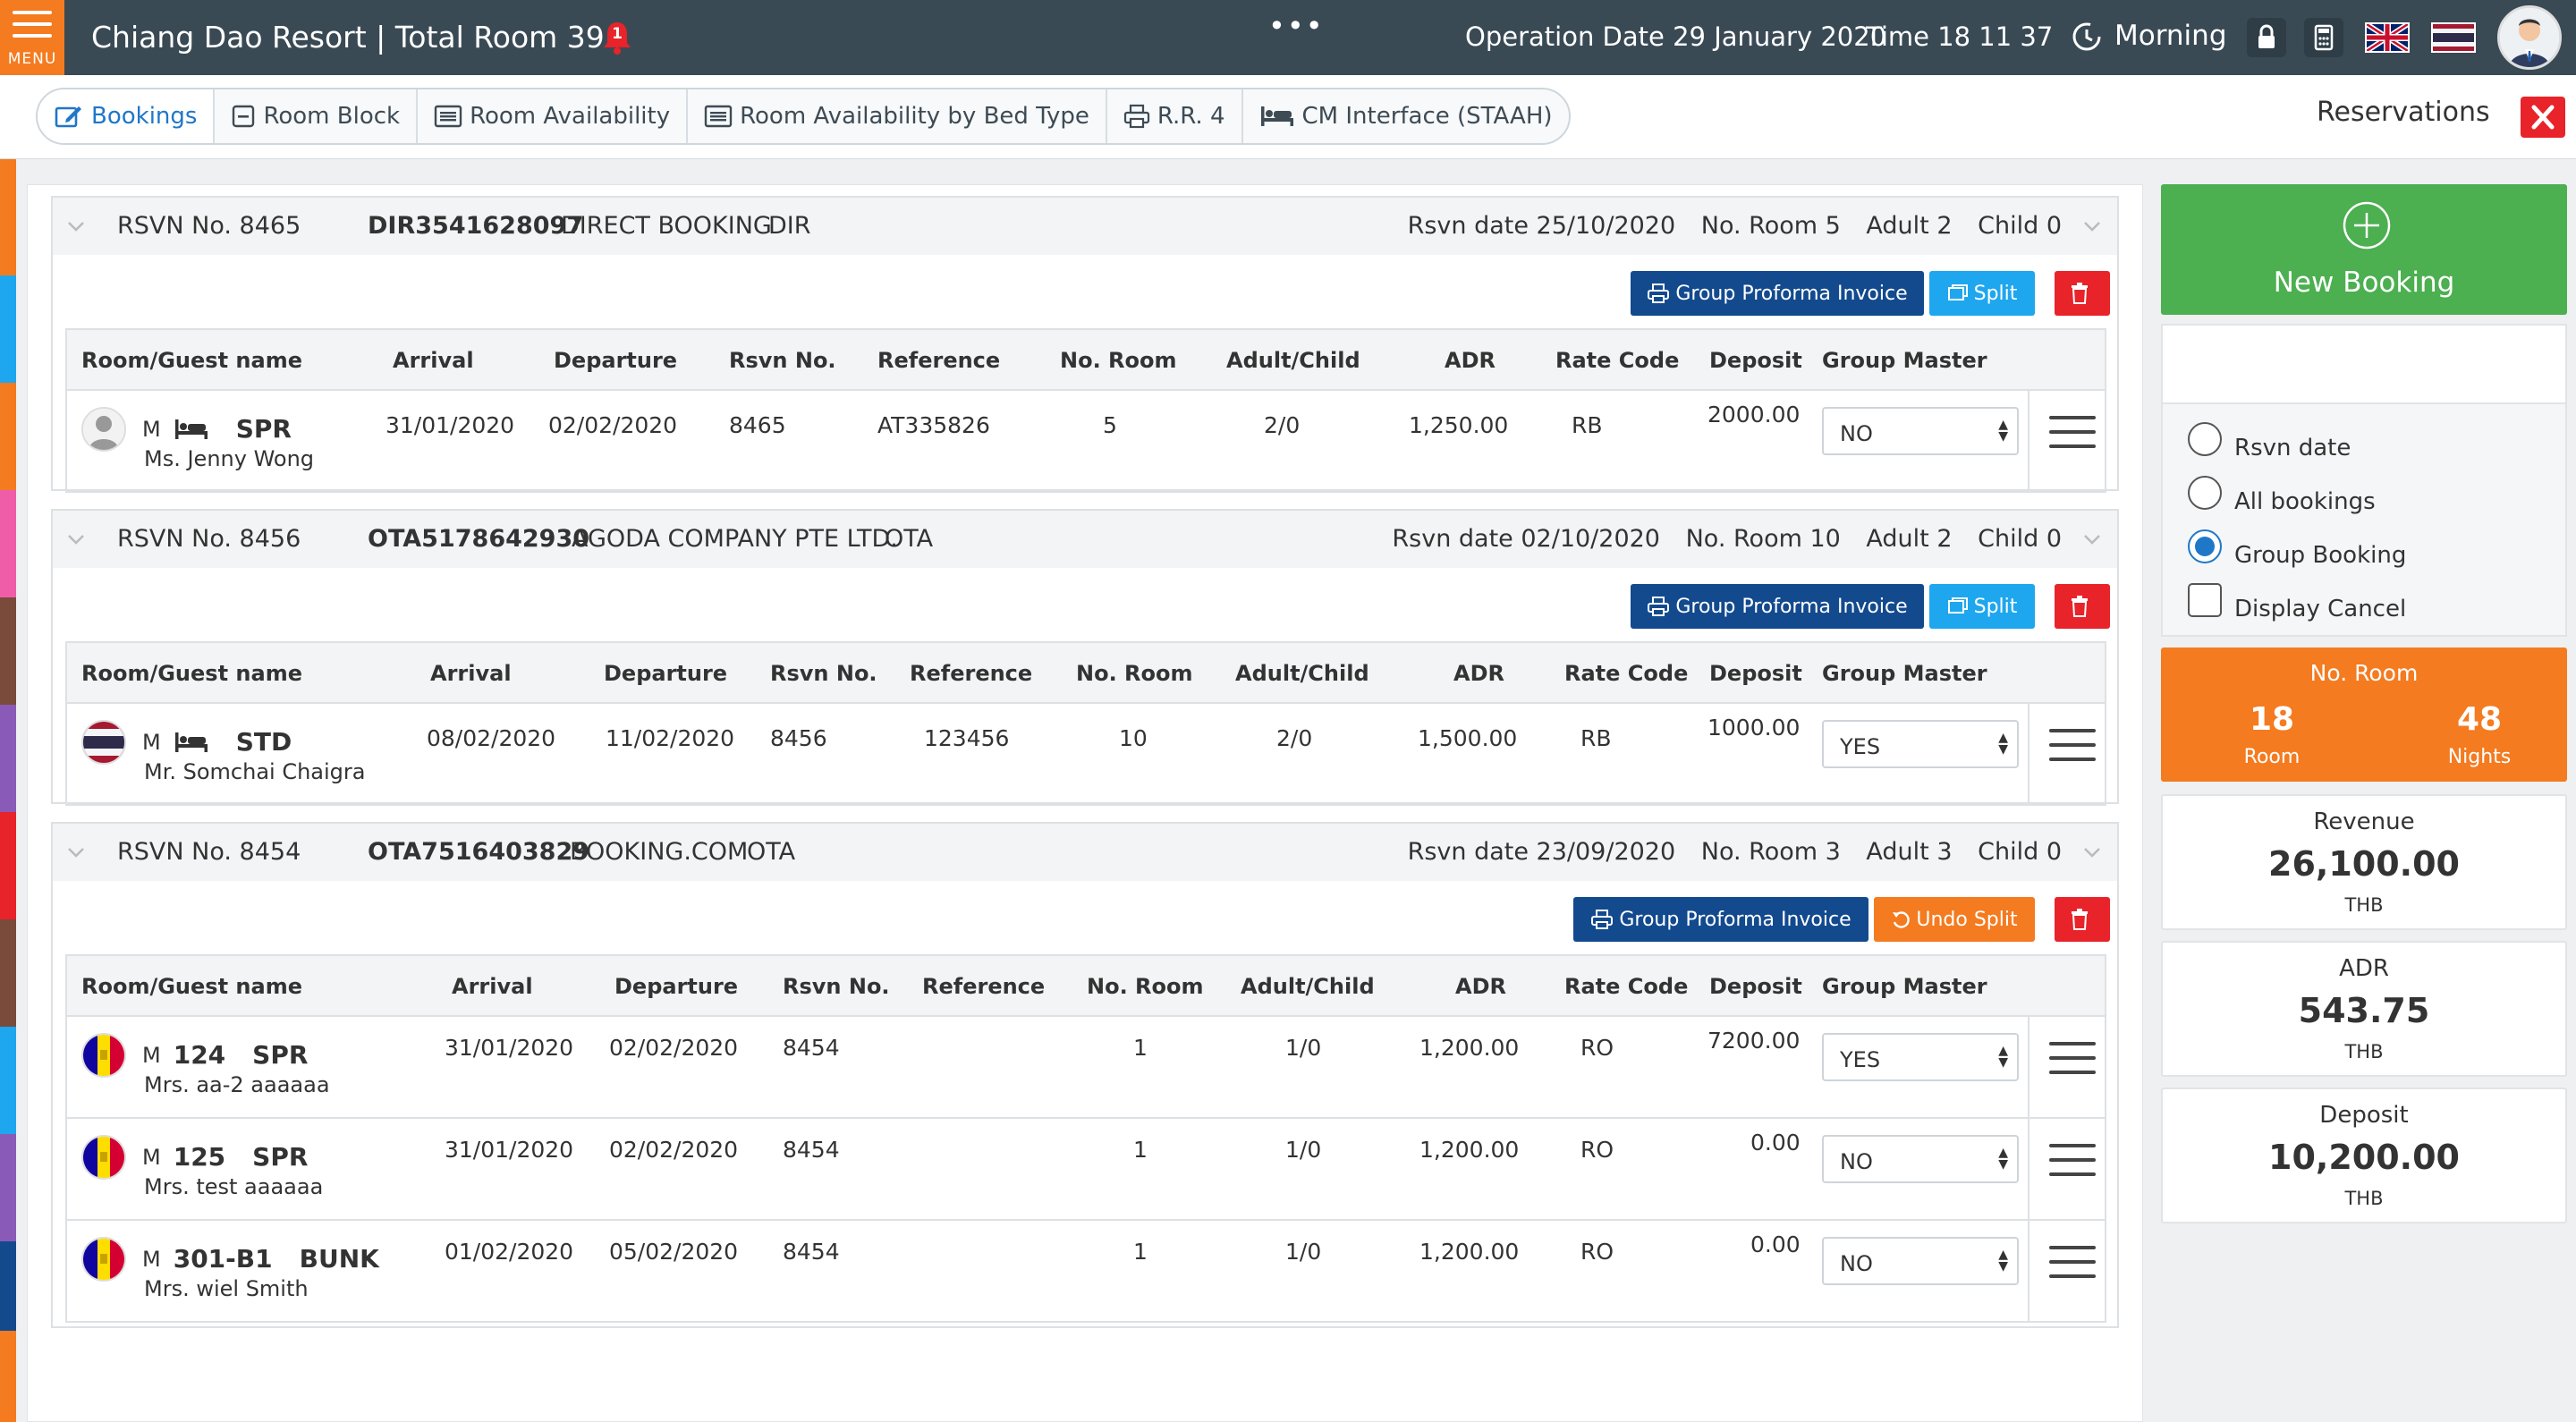 The height and width of the screenshot is (1422, 2576). What do you see at coordinates (617, 34) in the screenshot?
I see `alert-count: 1` at bounding box center [617, 34].